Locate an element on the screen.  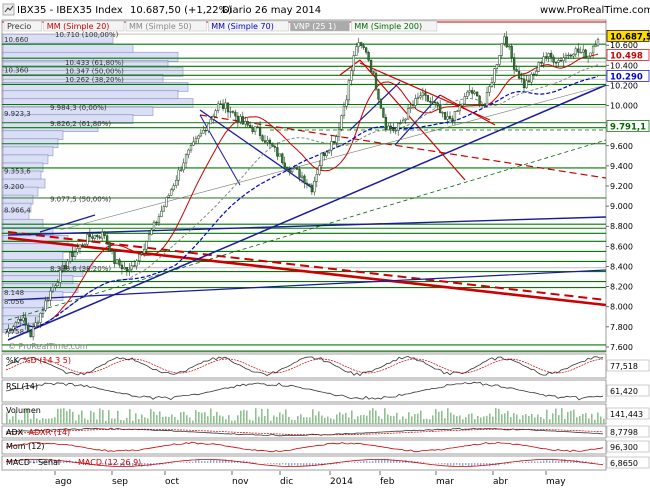
red-dashed-channel is located at coordinates (403, 146).